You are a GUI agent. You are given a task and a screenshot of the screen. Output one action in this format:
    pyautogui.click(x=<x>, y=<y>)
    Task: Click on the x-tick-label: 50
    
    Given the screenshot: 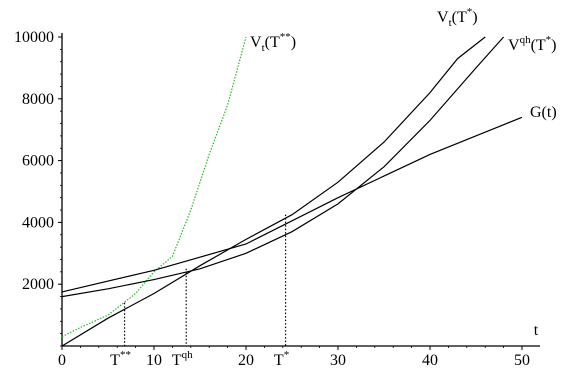 What is the action you would take?
    pyautogui.click(x=522, y=360)
    